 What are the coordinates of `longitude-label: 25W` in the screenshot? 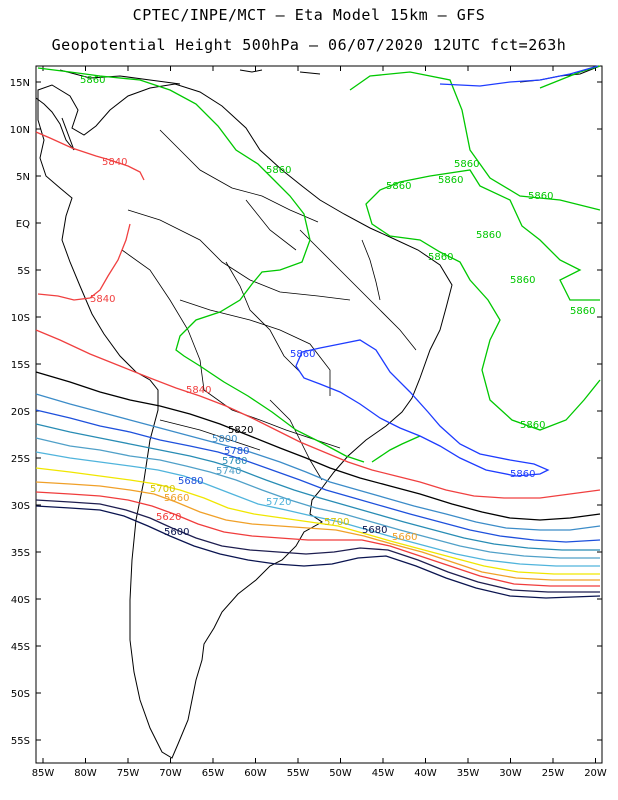 It's located at (553, 773).